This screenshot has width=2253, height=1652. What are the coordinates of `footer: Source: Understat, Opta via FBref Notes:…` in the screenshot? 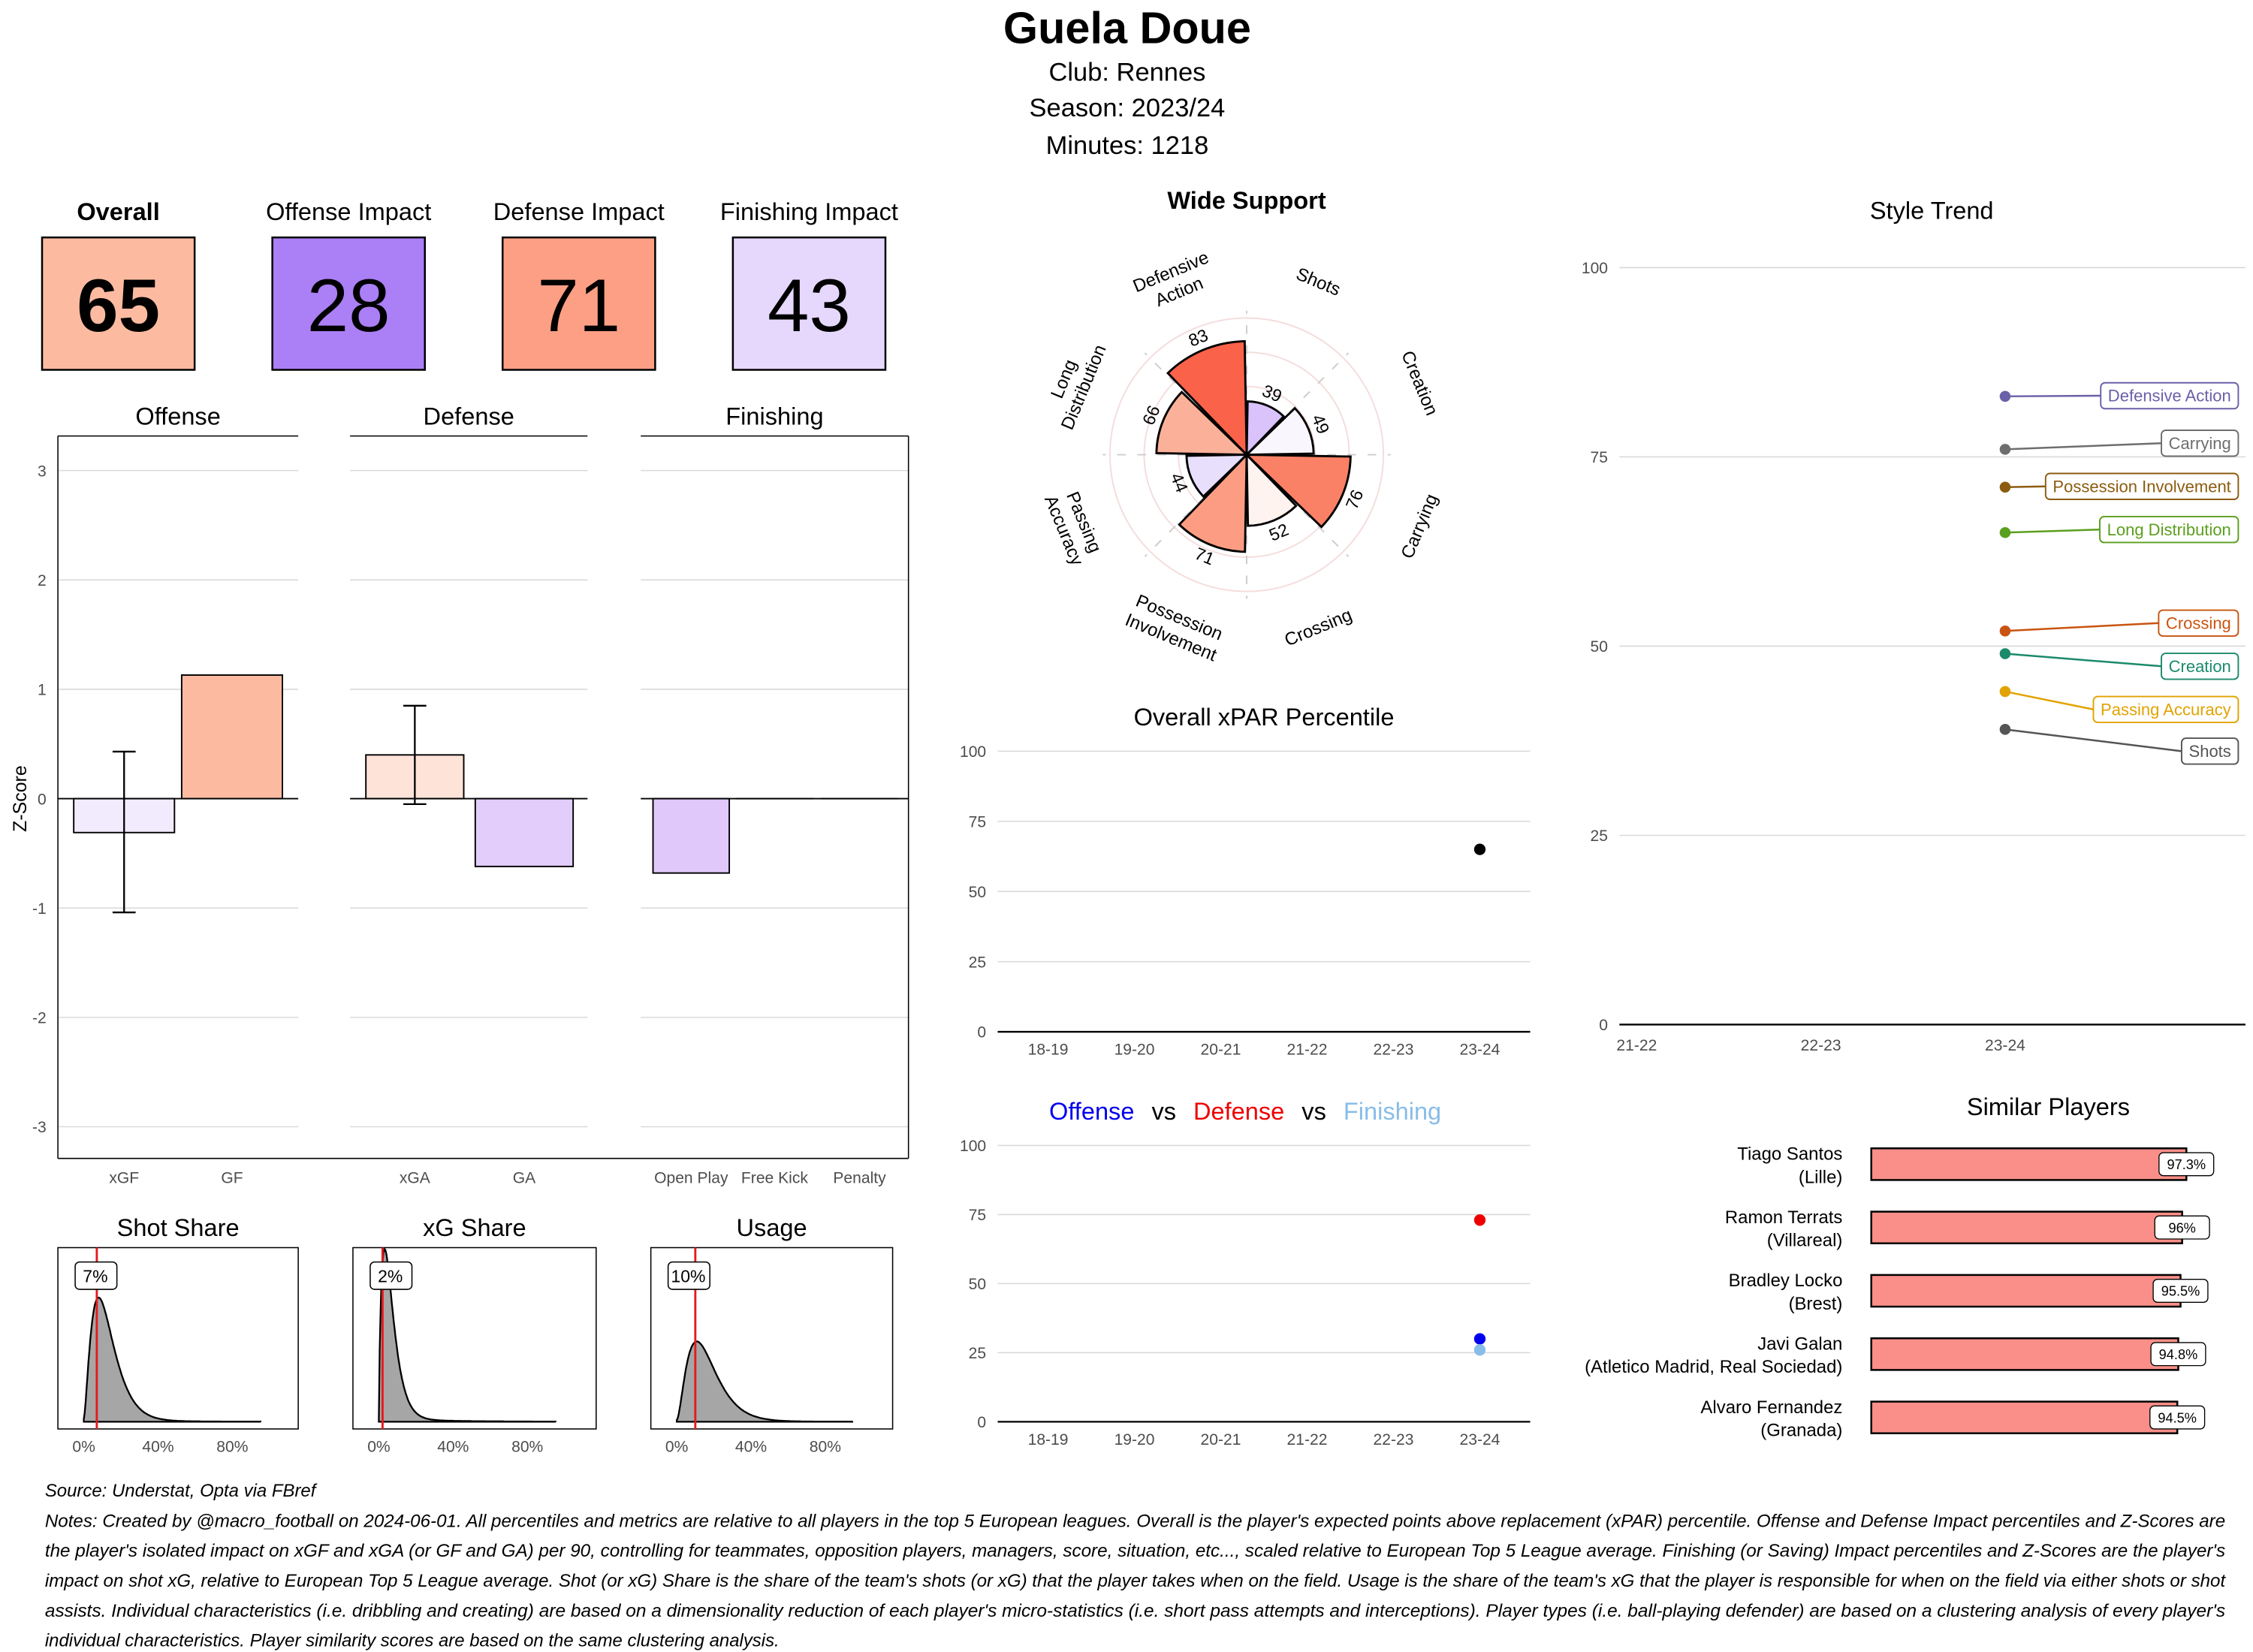 It's located at (1136, 1566).